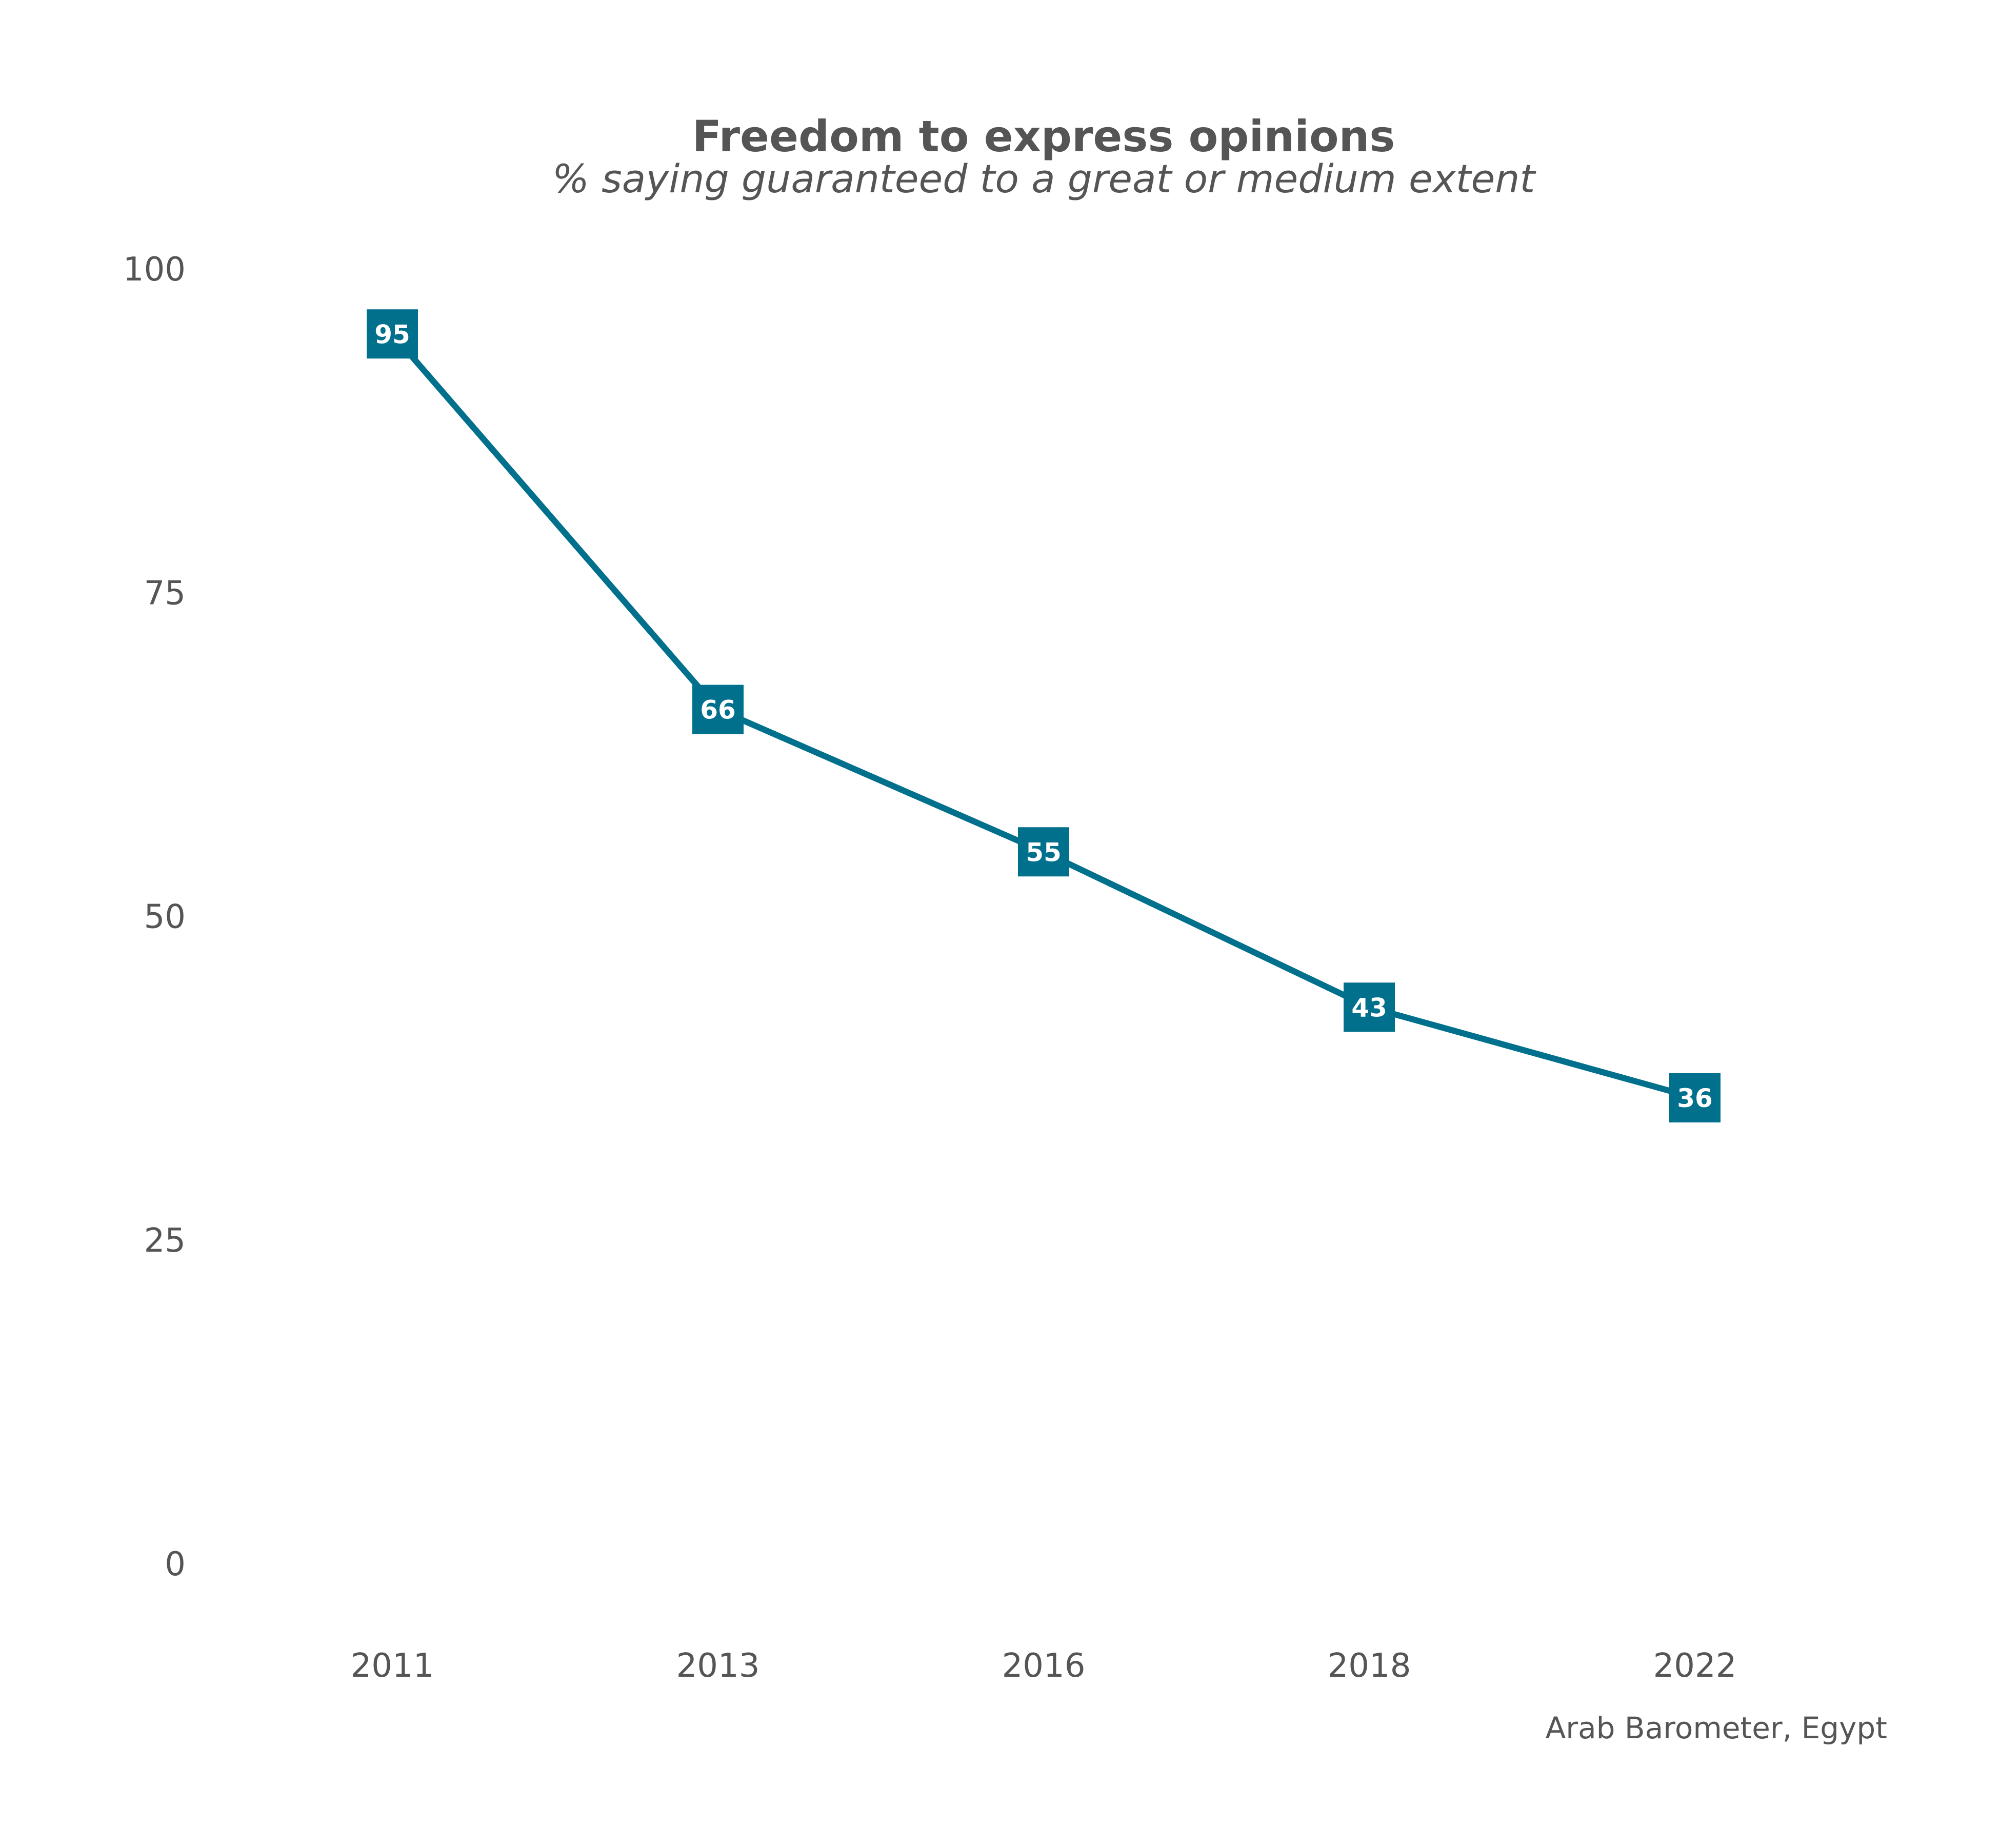 The height and width of the screenshot is (1848, 2000). What do you see at coordinates (175, 1564) in the screenshot?
I see `y-tick-label: 0` at bounding box center [175, 1564].